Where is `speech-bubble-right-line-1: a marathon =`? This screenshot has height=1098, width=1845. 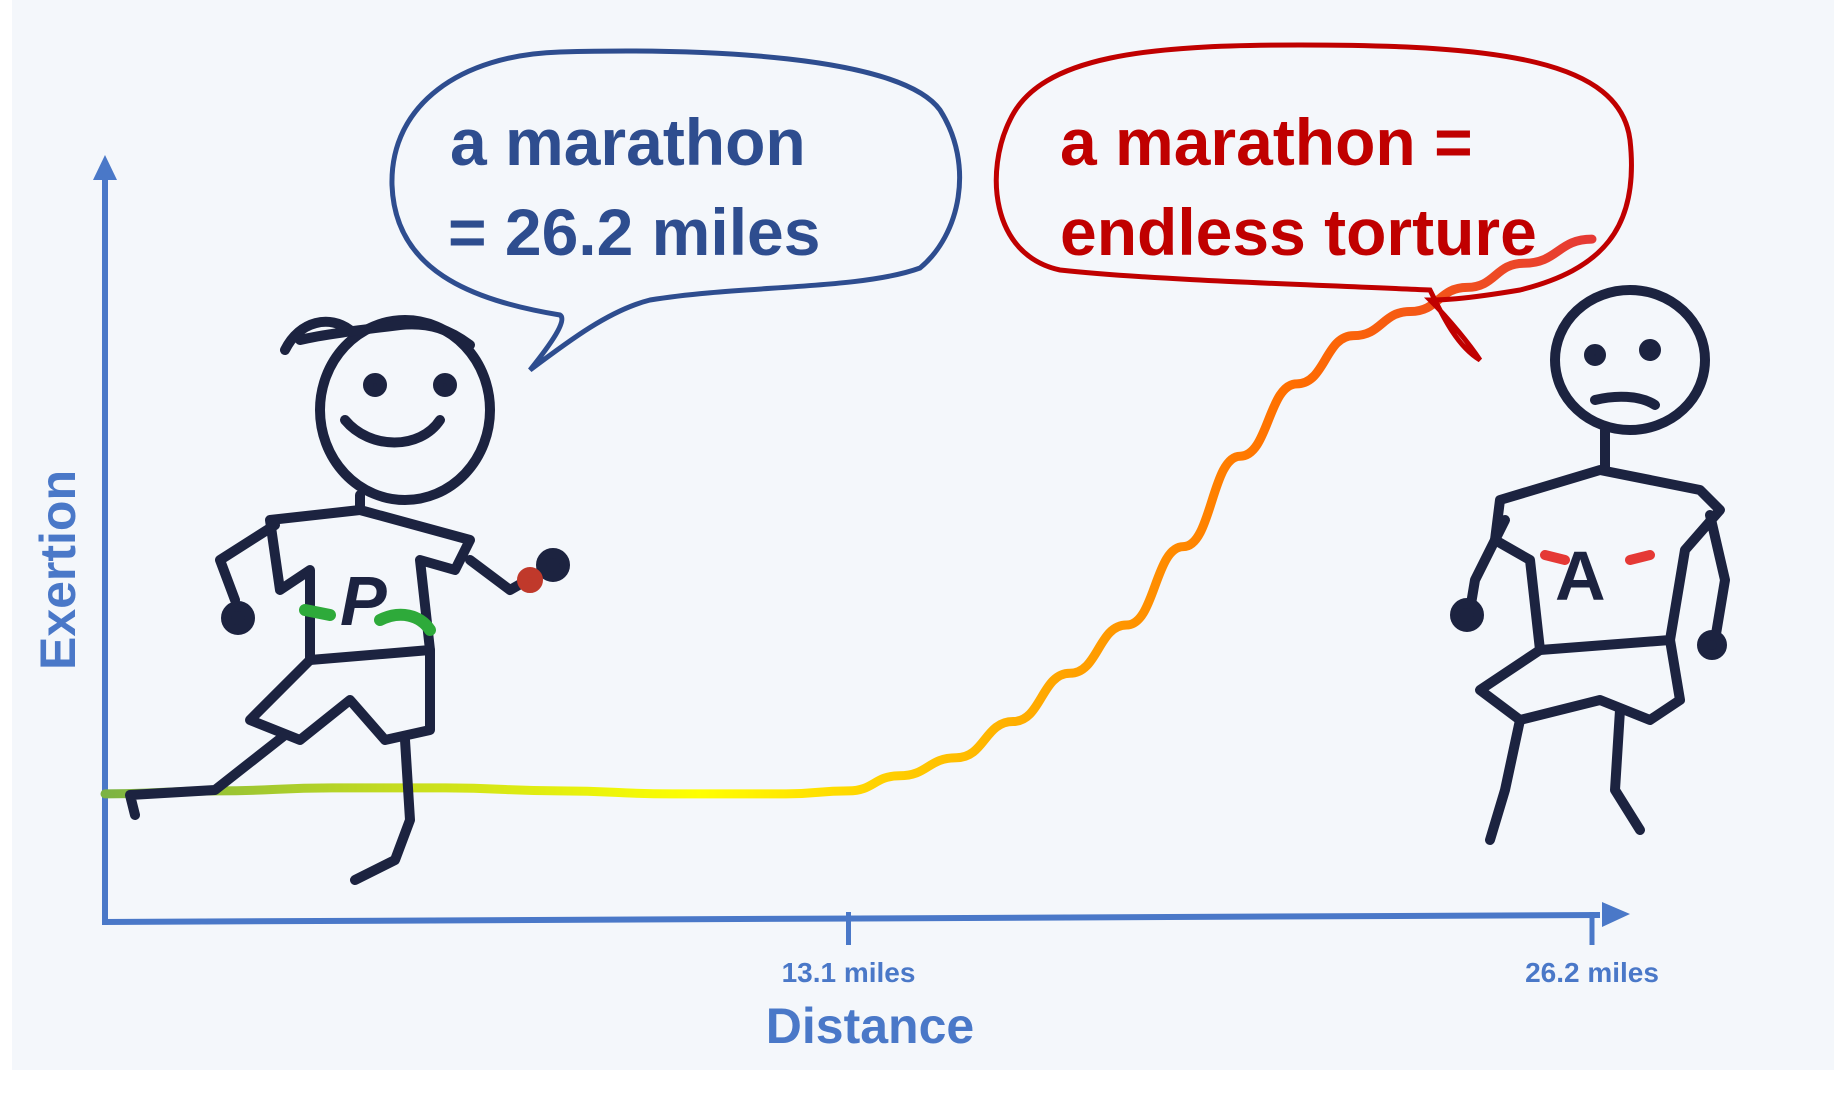 speech-bubble-right-line-1: a marathon = is located at coordinates (1266, 142).